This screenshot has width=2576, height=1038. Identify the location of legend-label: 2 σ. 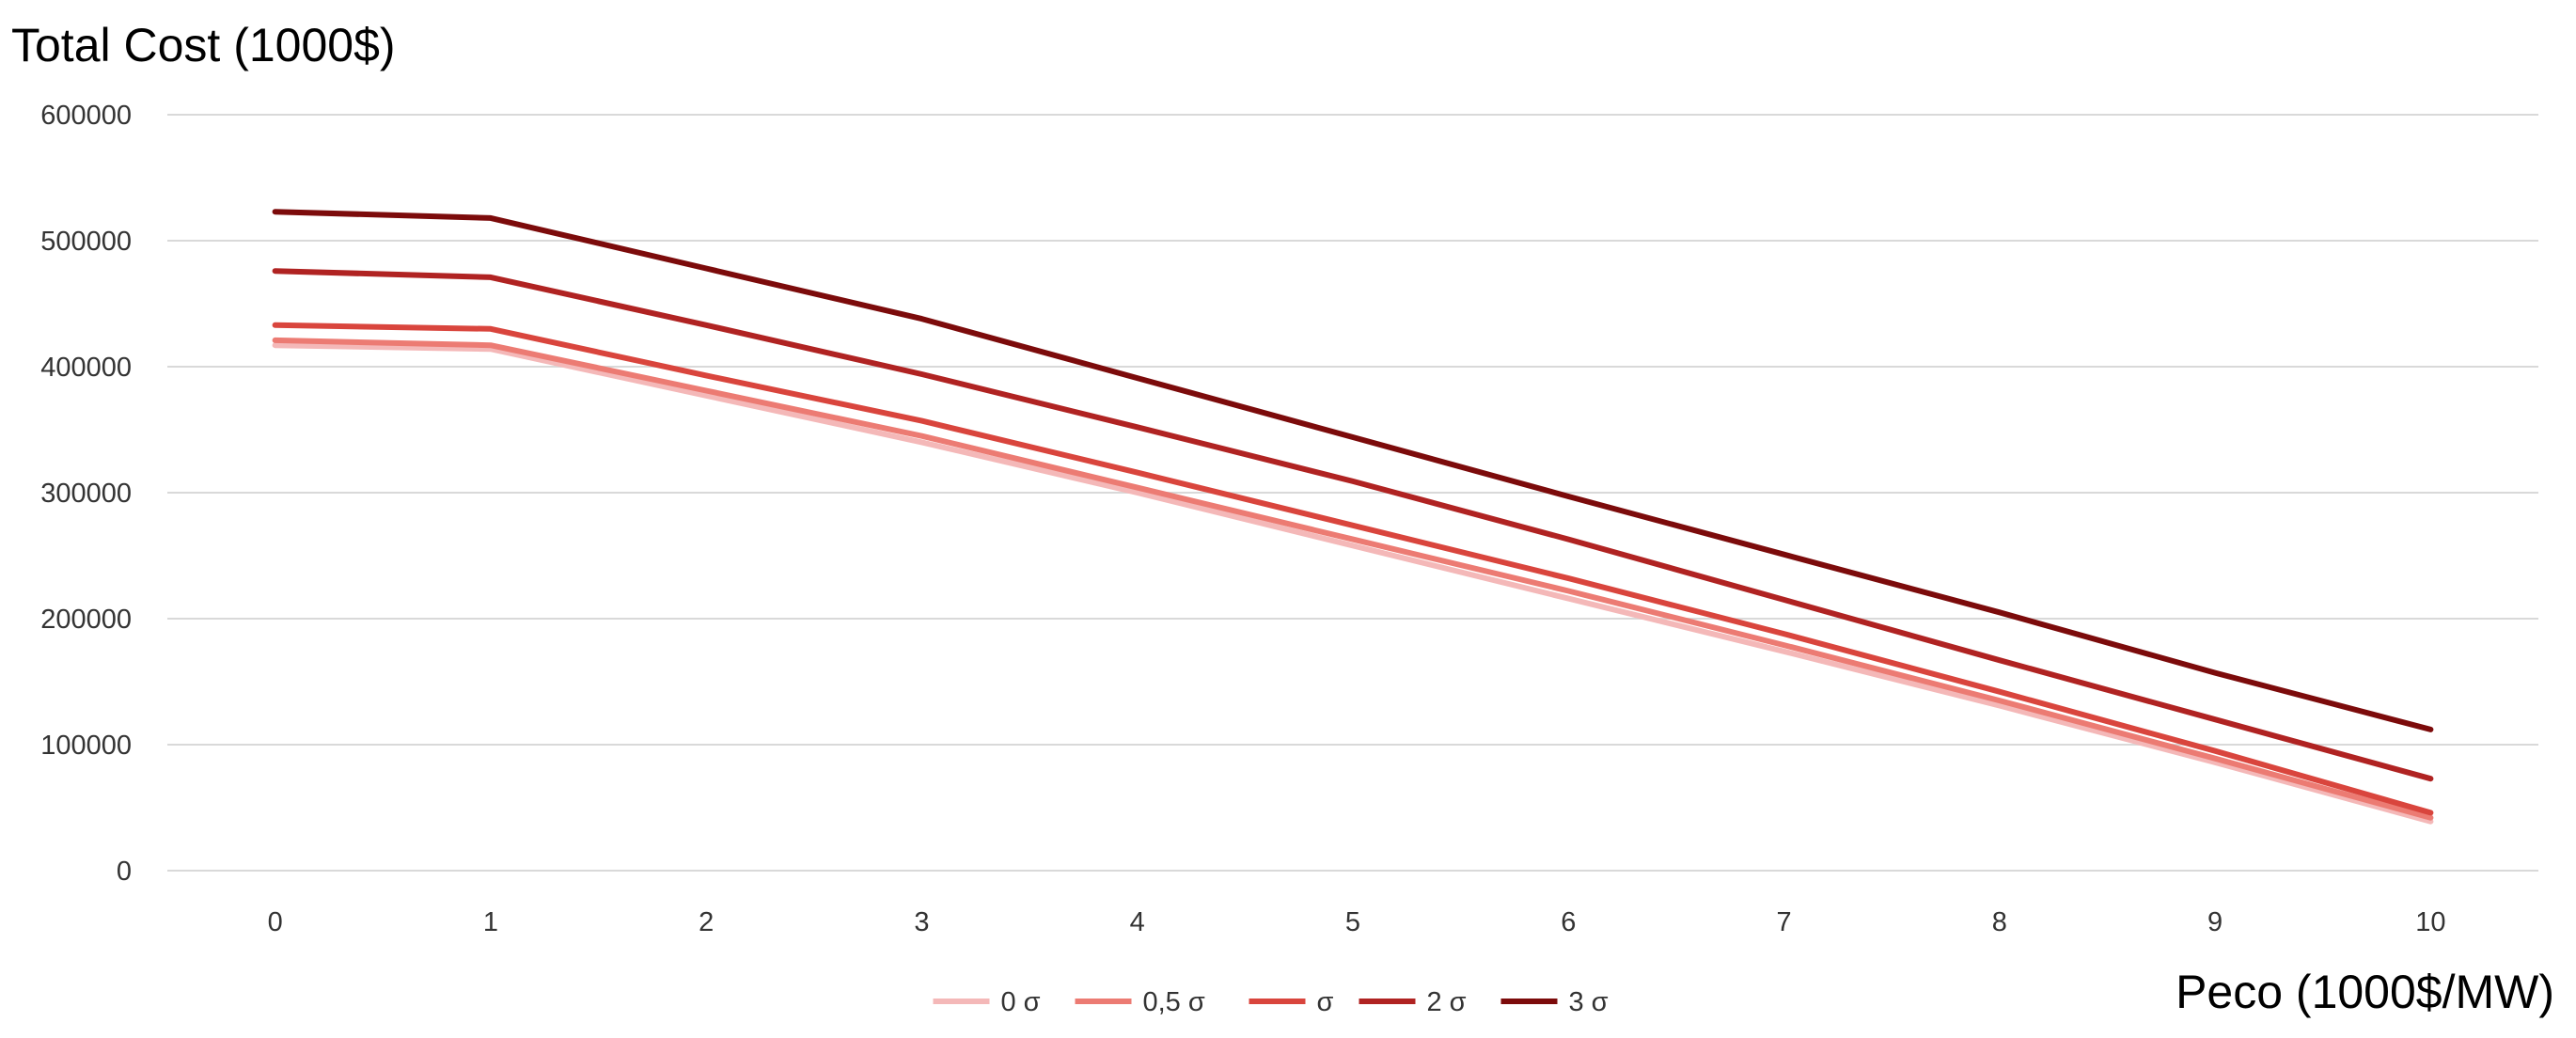
(1447, 1002).